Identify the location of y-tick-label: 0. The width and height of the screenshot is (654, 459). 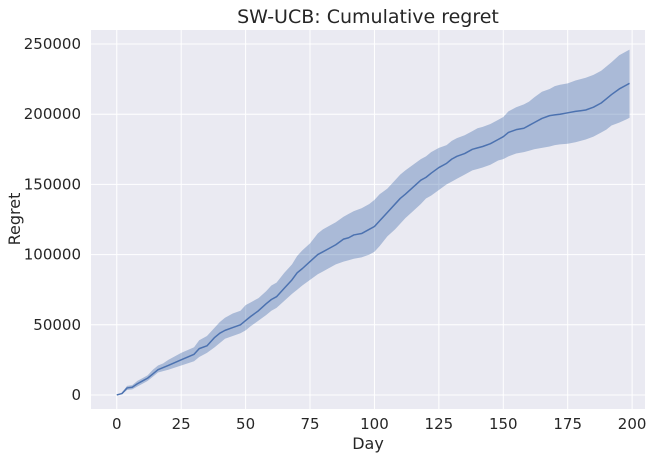
(76, 395).